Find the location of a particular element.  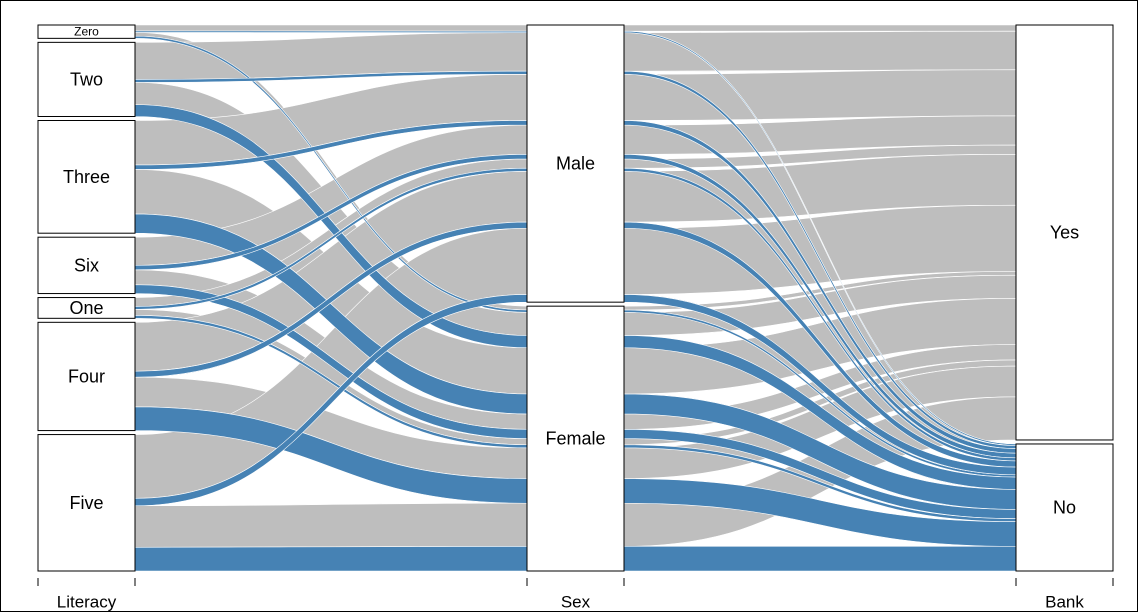

node-literacy-one: One is located at coordinates (86, 308).